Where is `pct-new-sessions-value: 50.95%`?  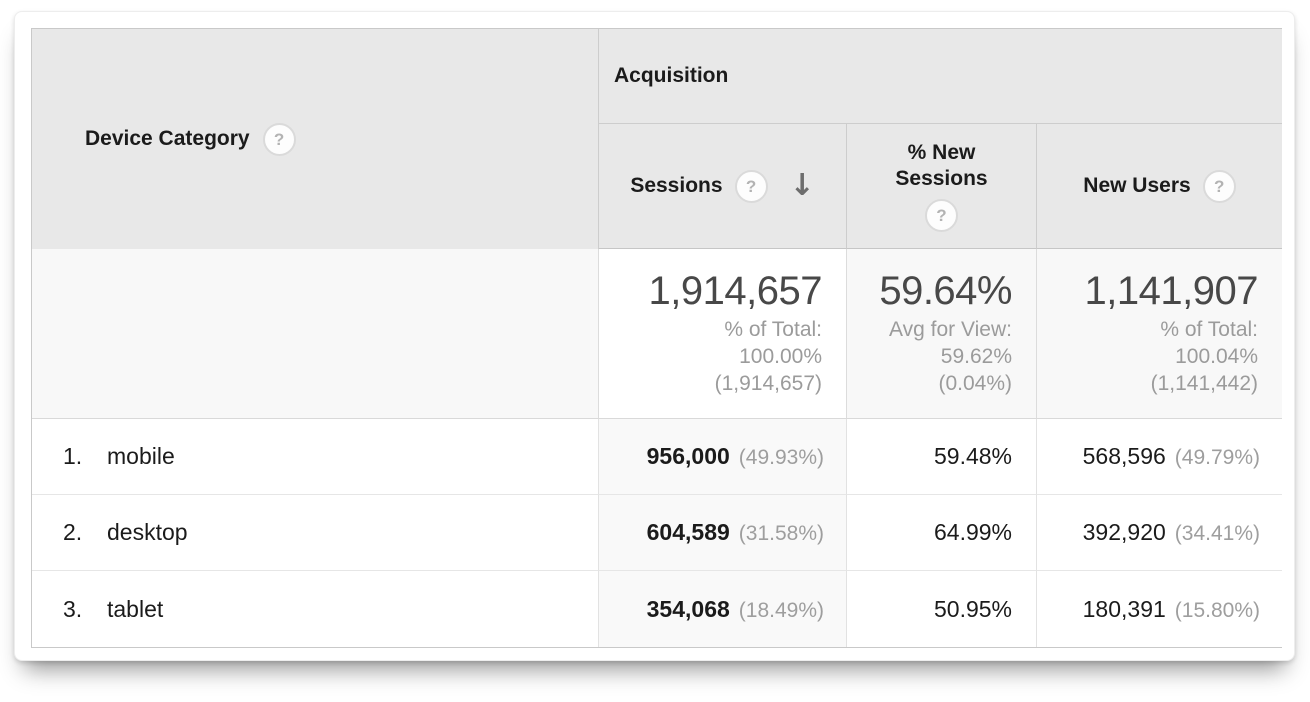
pct-new-sessions-value: 50.95% is located at coordinates (972, 608).